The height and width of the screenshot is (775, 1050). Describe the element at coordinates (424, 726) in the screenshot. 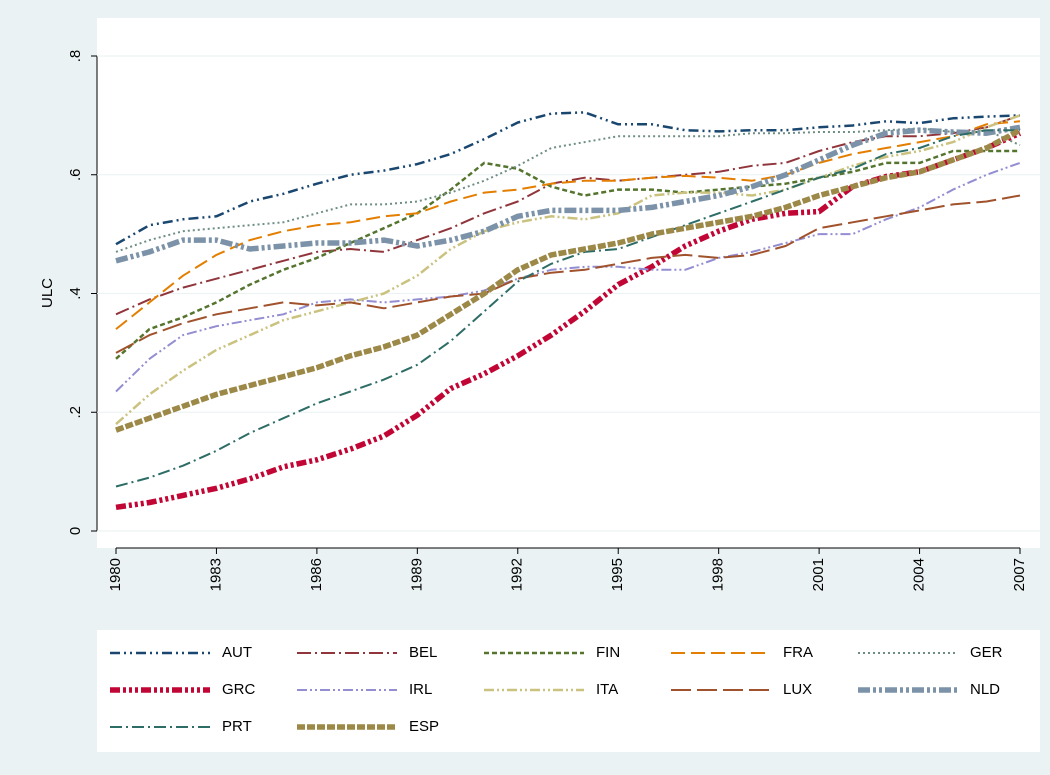

I see `legend-label: ESP` at that location.